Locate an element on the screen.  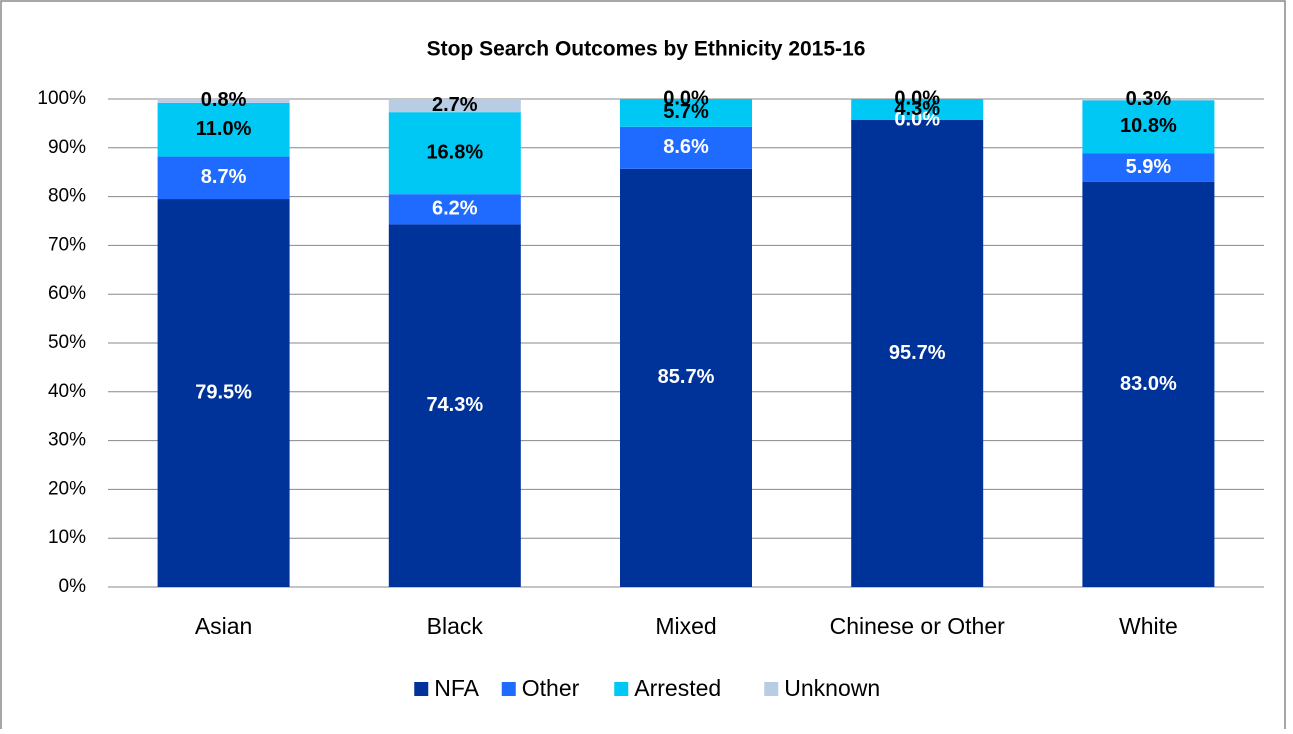
data-label: 2.7% is located at coordinates (455, 105).